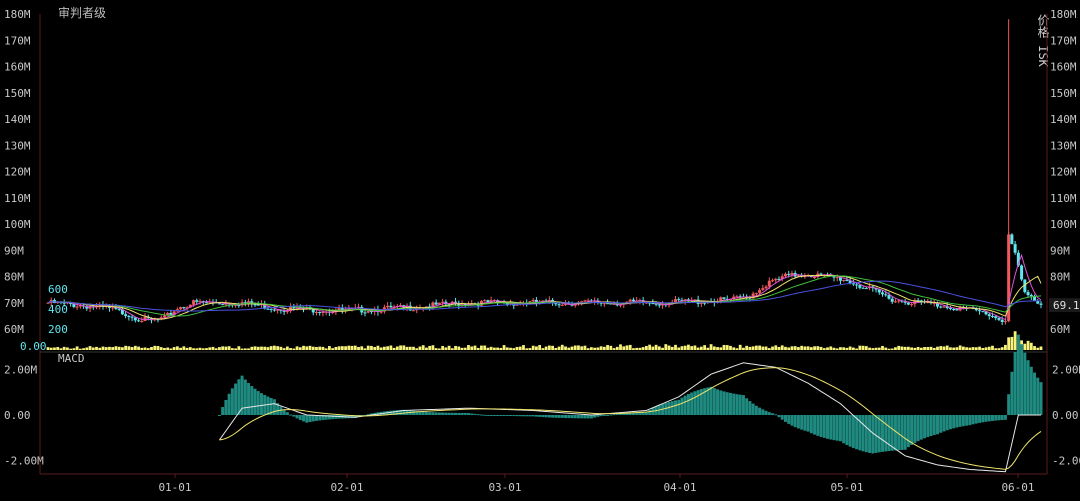 The image size is (1080, 501). Describe the element at coordinates (1060, 250) in the screenshot. I see `price-tick-right: 90M` at that location.